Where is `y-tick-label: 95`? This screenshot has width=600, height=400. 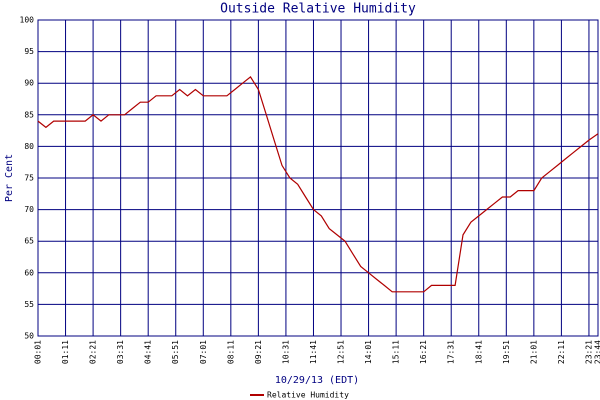
y-tick-label: 95 is located at coordinates (29, 51).